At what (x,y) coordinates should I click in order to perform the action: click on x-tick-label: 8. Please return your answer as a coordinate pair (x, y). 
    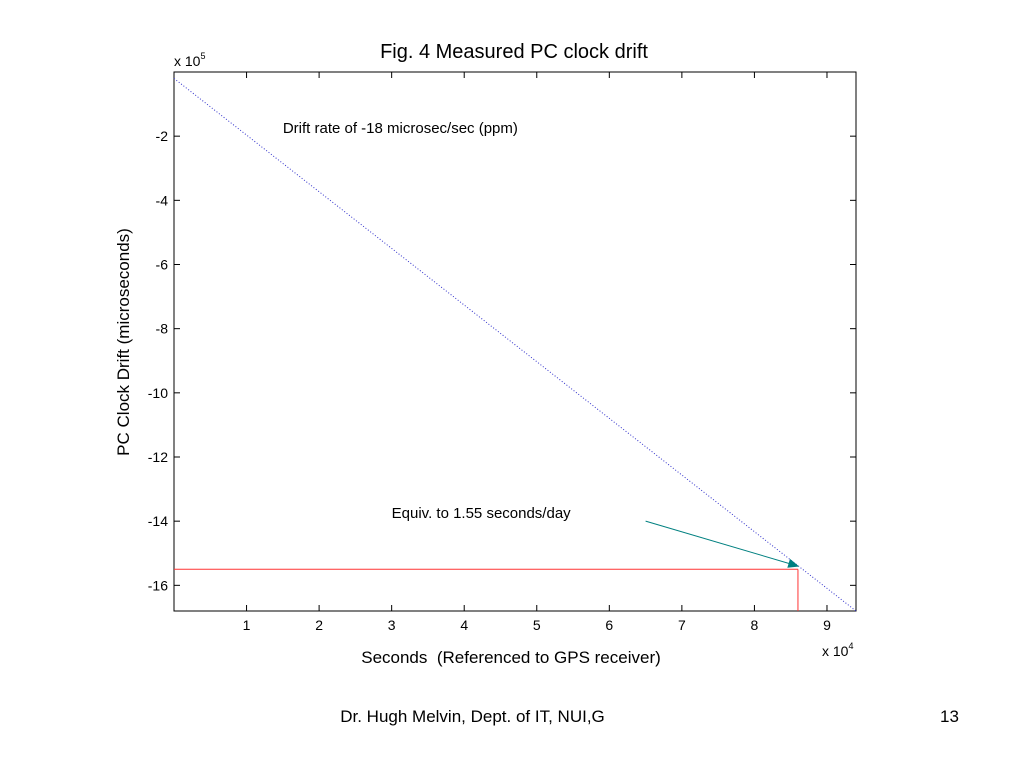
    Looking at the image, I should click on (755, 625).